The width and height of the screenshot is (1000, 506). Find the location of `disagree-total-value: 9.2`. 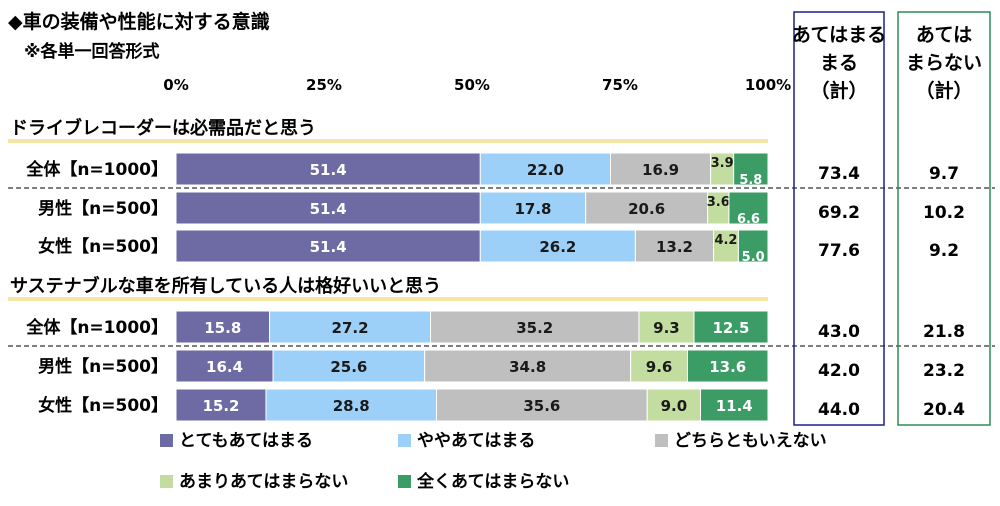

disagree-total-value: 9.2 is located at coordinates (944, 251).